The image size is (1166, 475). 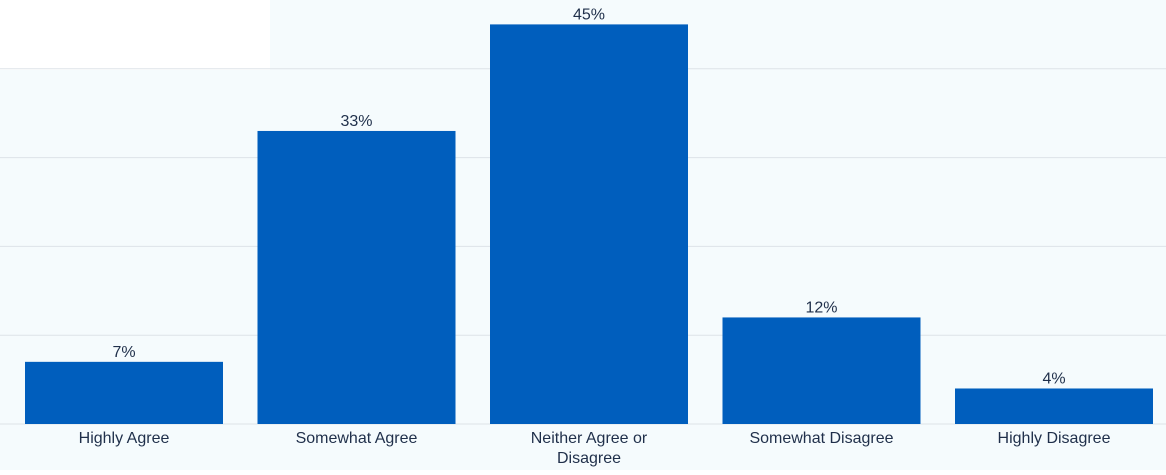 I want to click on category-label-somewhat-disagree: Somewhat Disagree, so click(x=821, y=438).